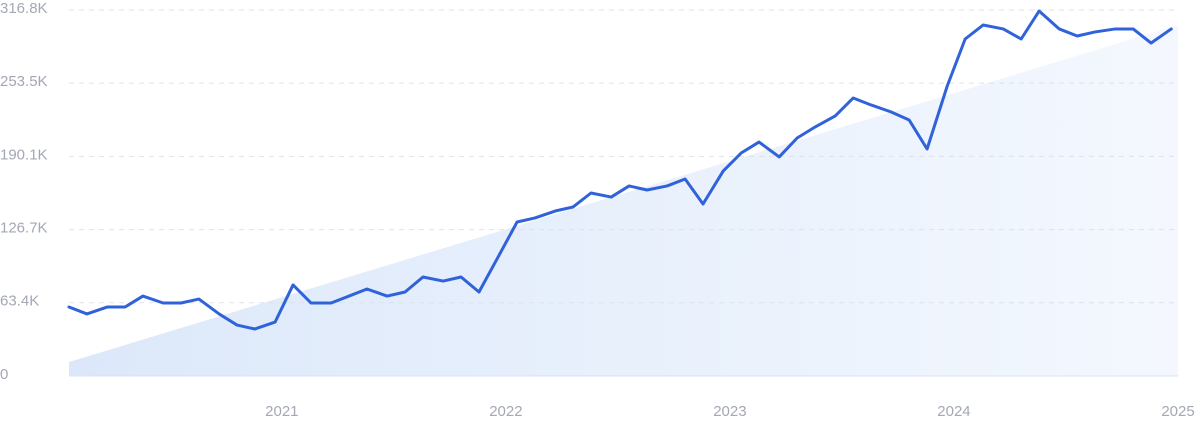 This screenshot has width=1200, height=432. I want to click on y-tick-label: 253.5K, so click(24, 81).